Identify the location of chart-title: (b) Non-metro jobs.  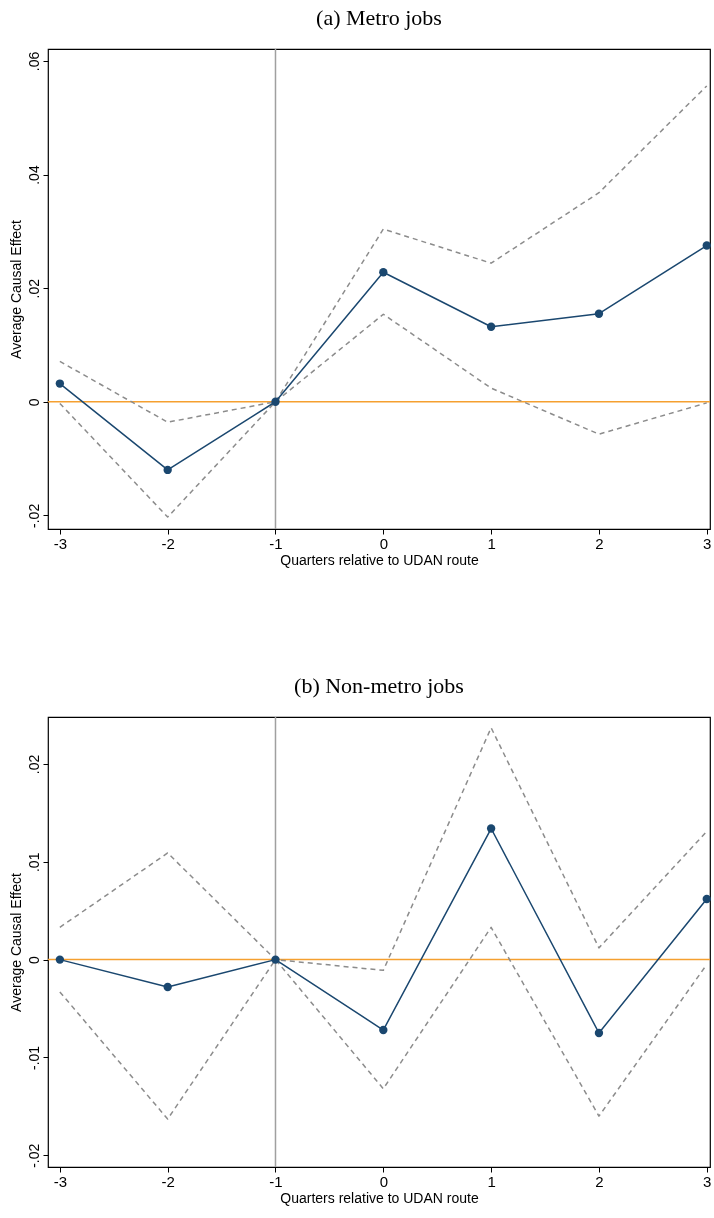
(379, 686).